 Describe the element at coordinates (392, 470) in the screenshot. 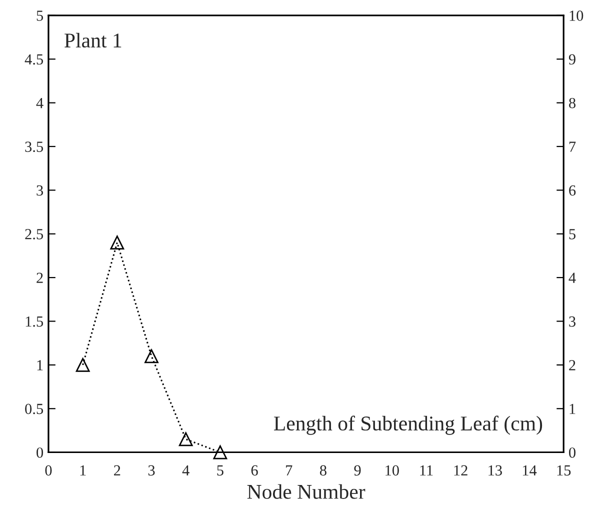

I see `x-tick-label: 10` at that location.